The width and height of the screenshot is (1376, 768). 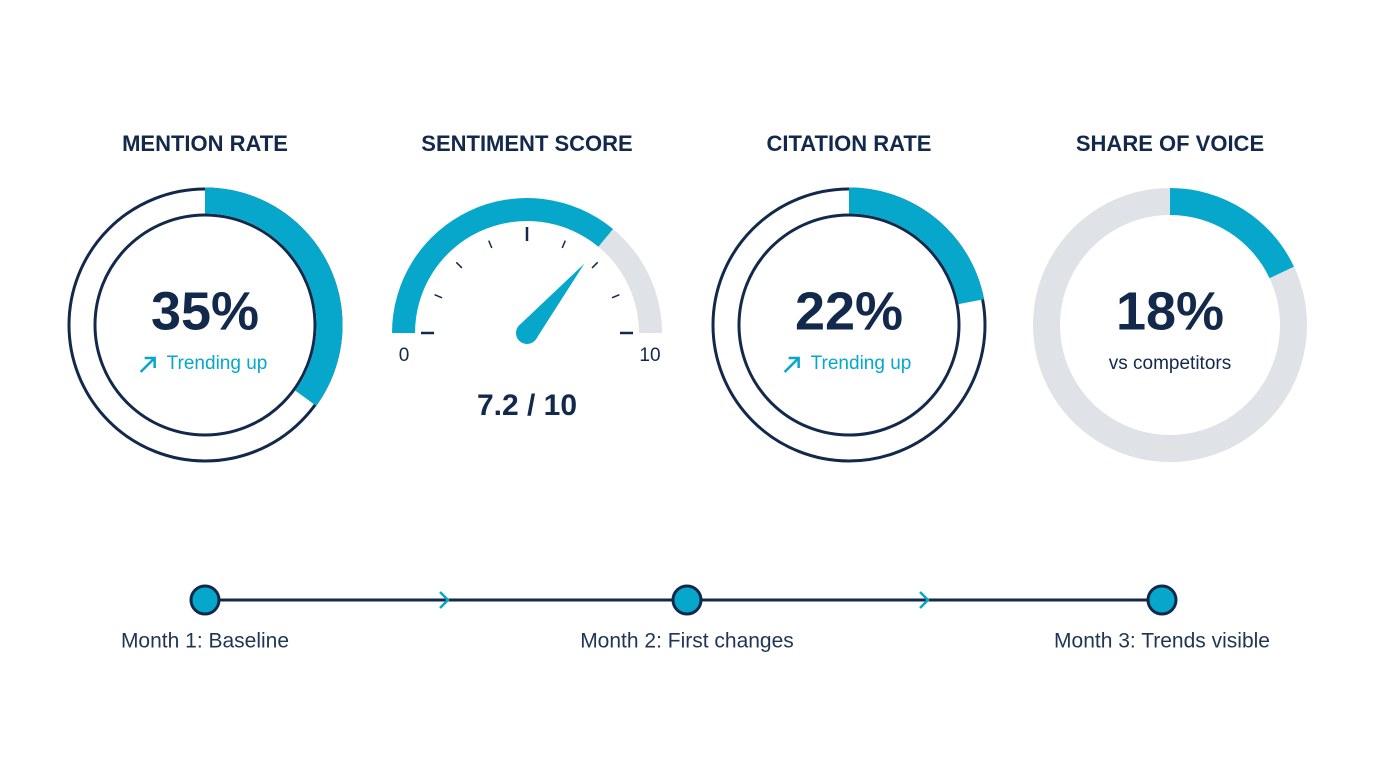 I want to click on chart-title: SHARE OF VOICE, so click(x=1170, y=143).